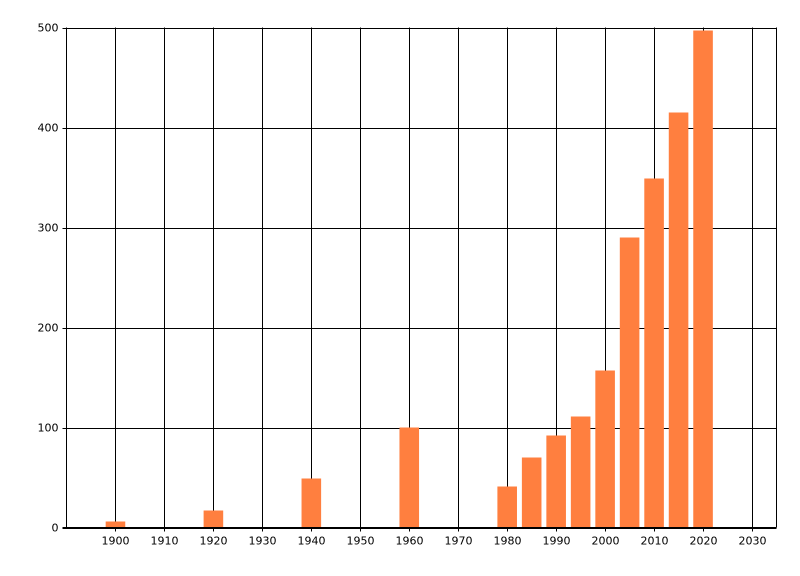 This screenshot has width=800, height=576. Describe the element at coordinates (508, 541) in the screenshot. I see `x-tick-label: 1980` at that location.